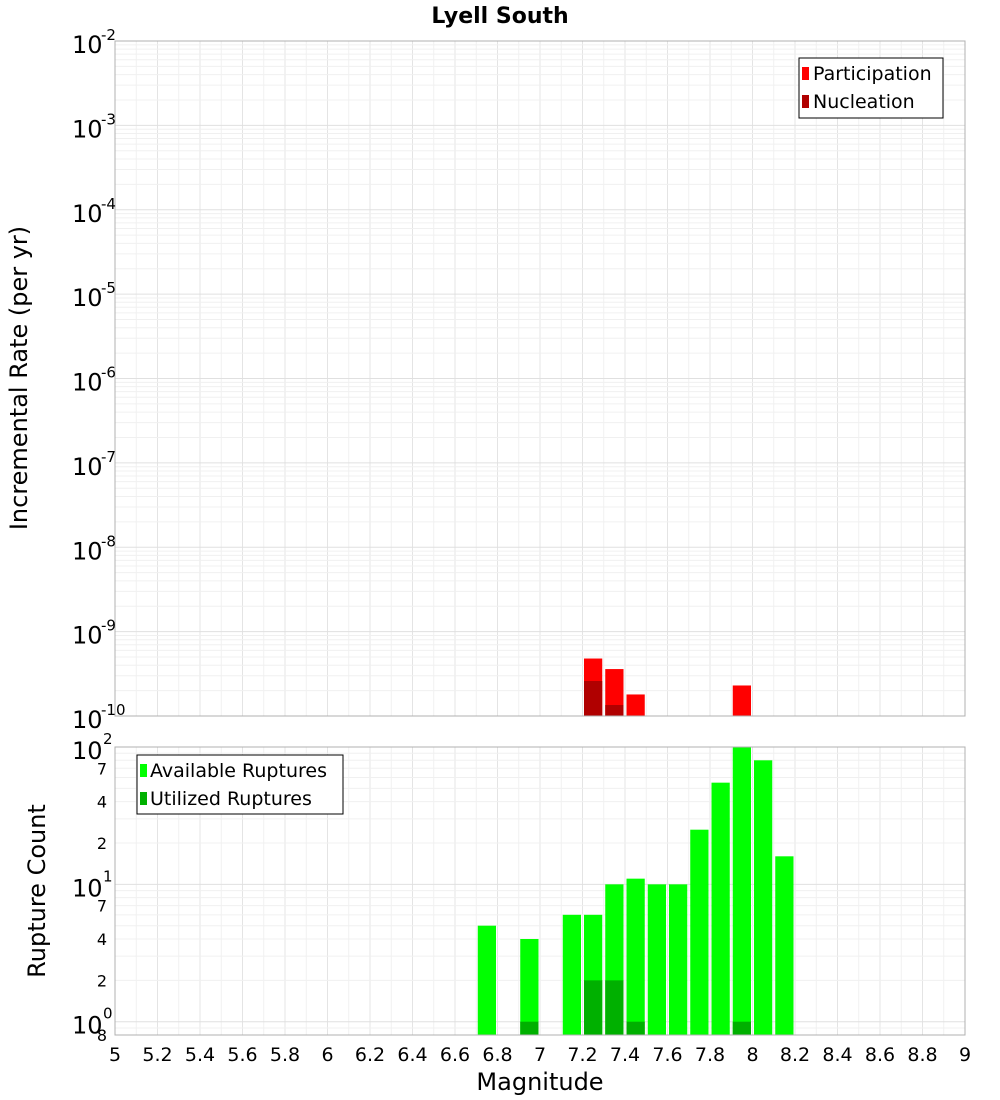 This screenshot has width=1000, height=1100. What do you see at coordinates (231, 799) in the screenshot?
I see `utilized-legend-label: Utilized Ruptures` at bounding box center [231, 799].